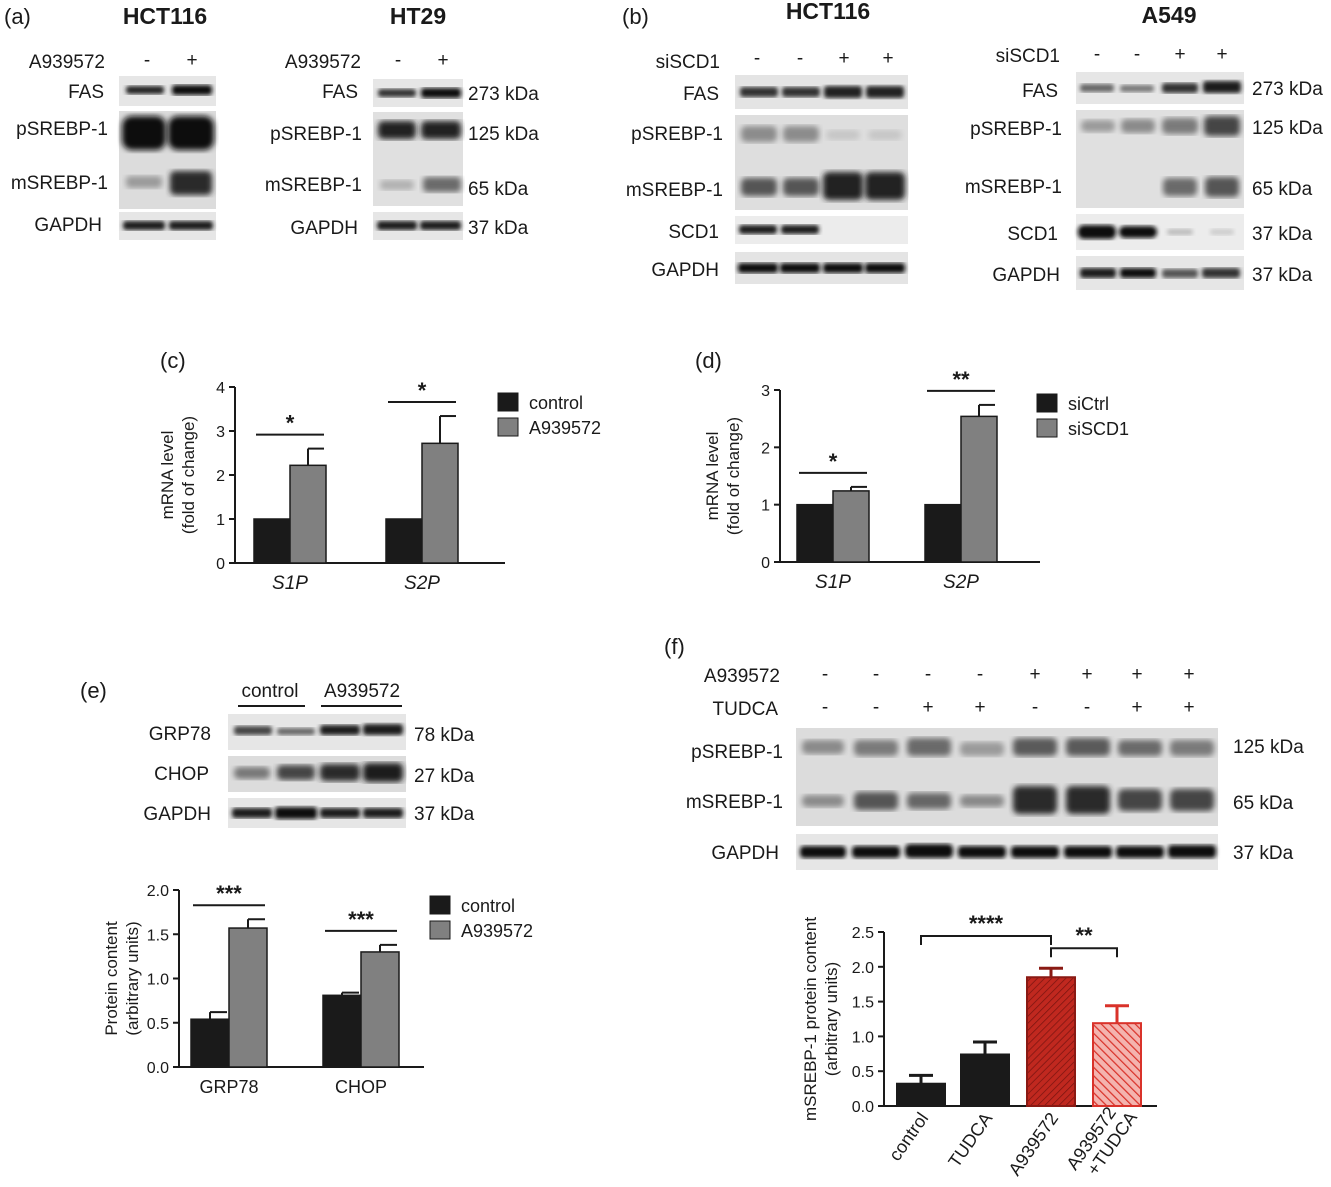 The height and width of the screenshot is (1187, 1331). What do you see at coordinates (1026, 275) in the screenshot?
I see `row-b-right-gapdh: GAPDH` at bounding box center [1026, 275].